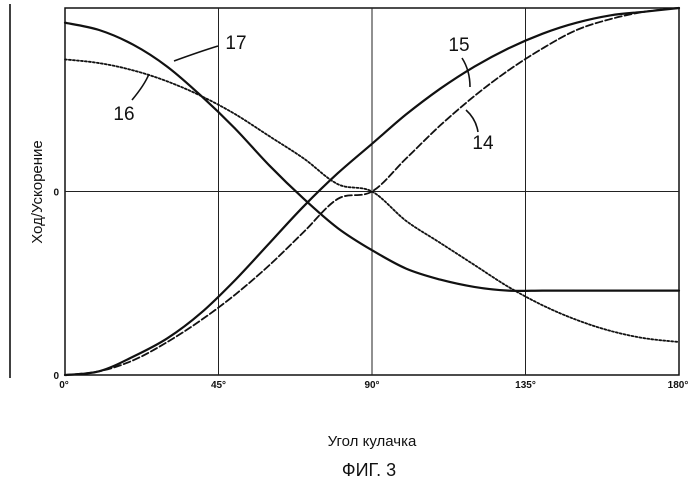 This screenshot has height=488, width=699. What do you see at coordinates (369, 470) in the screenshot?
I see `figure-caption: ФИГ. 3` at bounding box center [369, 470].